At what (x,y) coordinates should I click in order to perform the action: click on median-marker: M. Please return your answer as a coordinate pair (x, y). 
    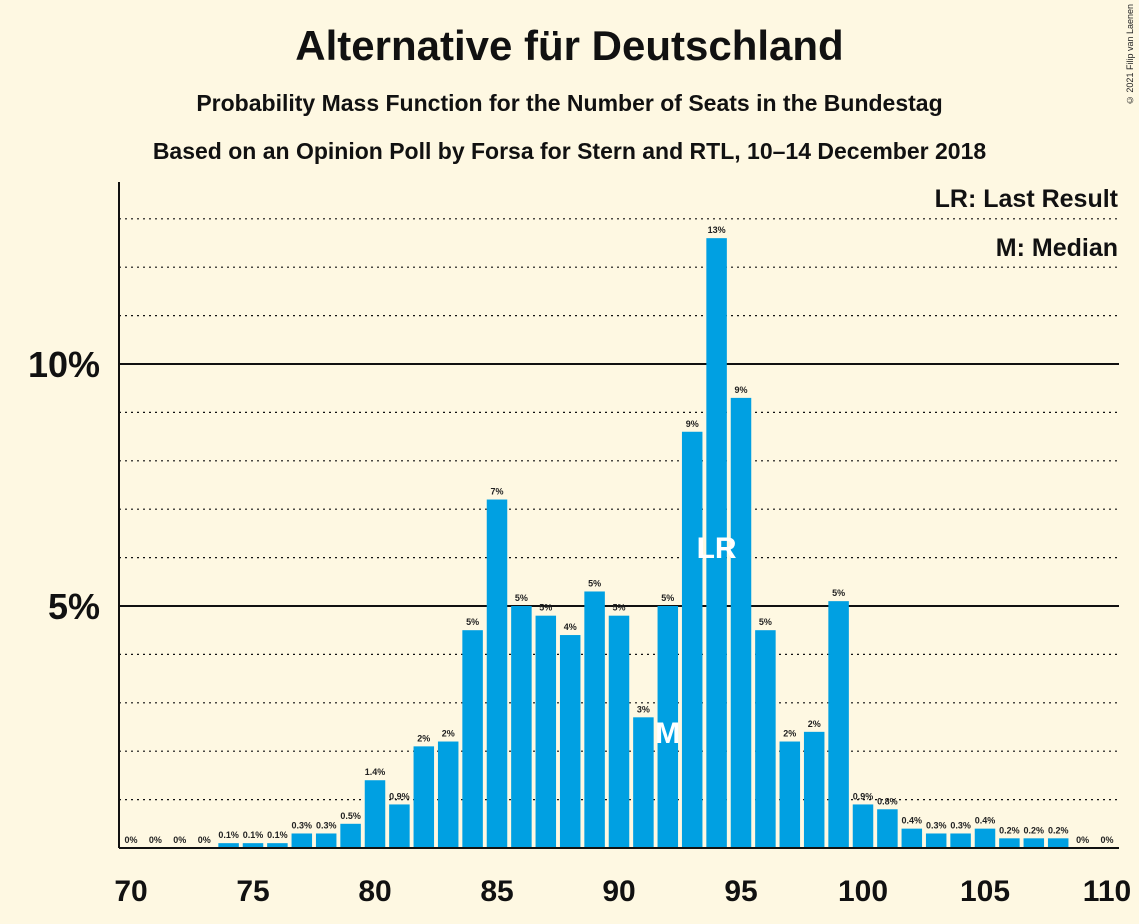
    Looking at the image, I should click on (667, 733).